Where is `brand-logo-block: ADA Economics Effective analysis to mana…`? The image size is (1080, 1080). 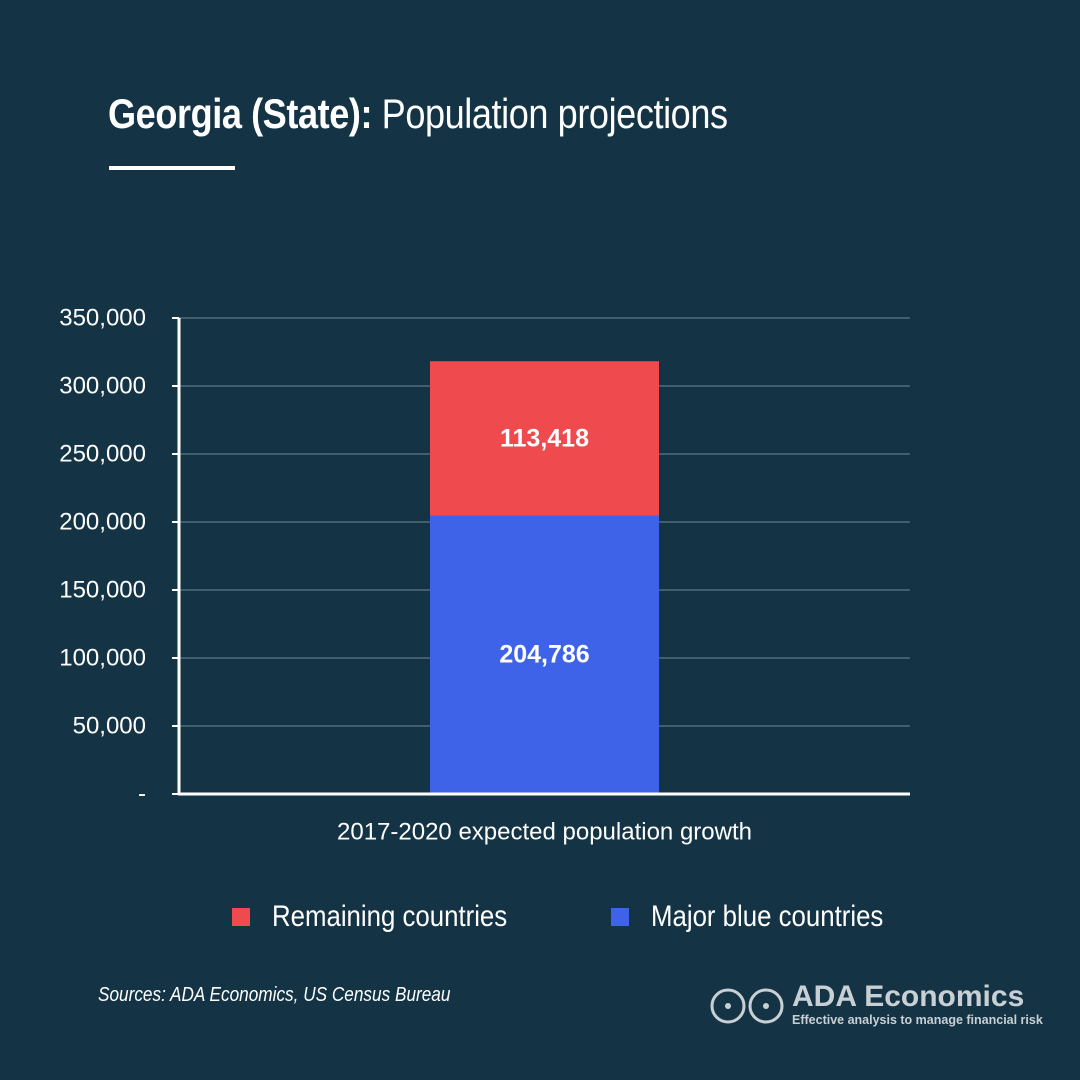
brand-logo-block: ADA Economics Effective analysis to mana… is located at coordinates (880, 1005).